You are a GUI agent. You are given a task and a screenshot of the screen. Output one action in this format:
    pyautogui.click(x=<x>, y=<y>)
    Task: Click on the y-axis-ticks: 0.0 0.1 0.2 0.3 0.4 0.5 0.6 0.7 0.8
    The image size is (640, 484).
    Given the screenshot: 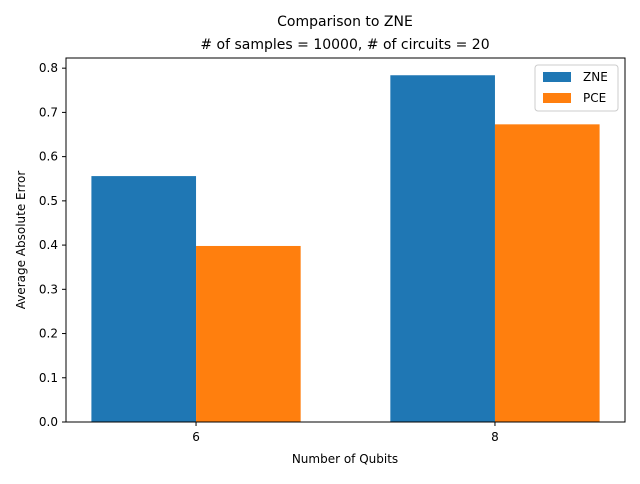 What is the action you would take?
    pyautogui.click(x=52, y=245)
    